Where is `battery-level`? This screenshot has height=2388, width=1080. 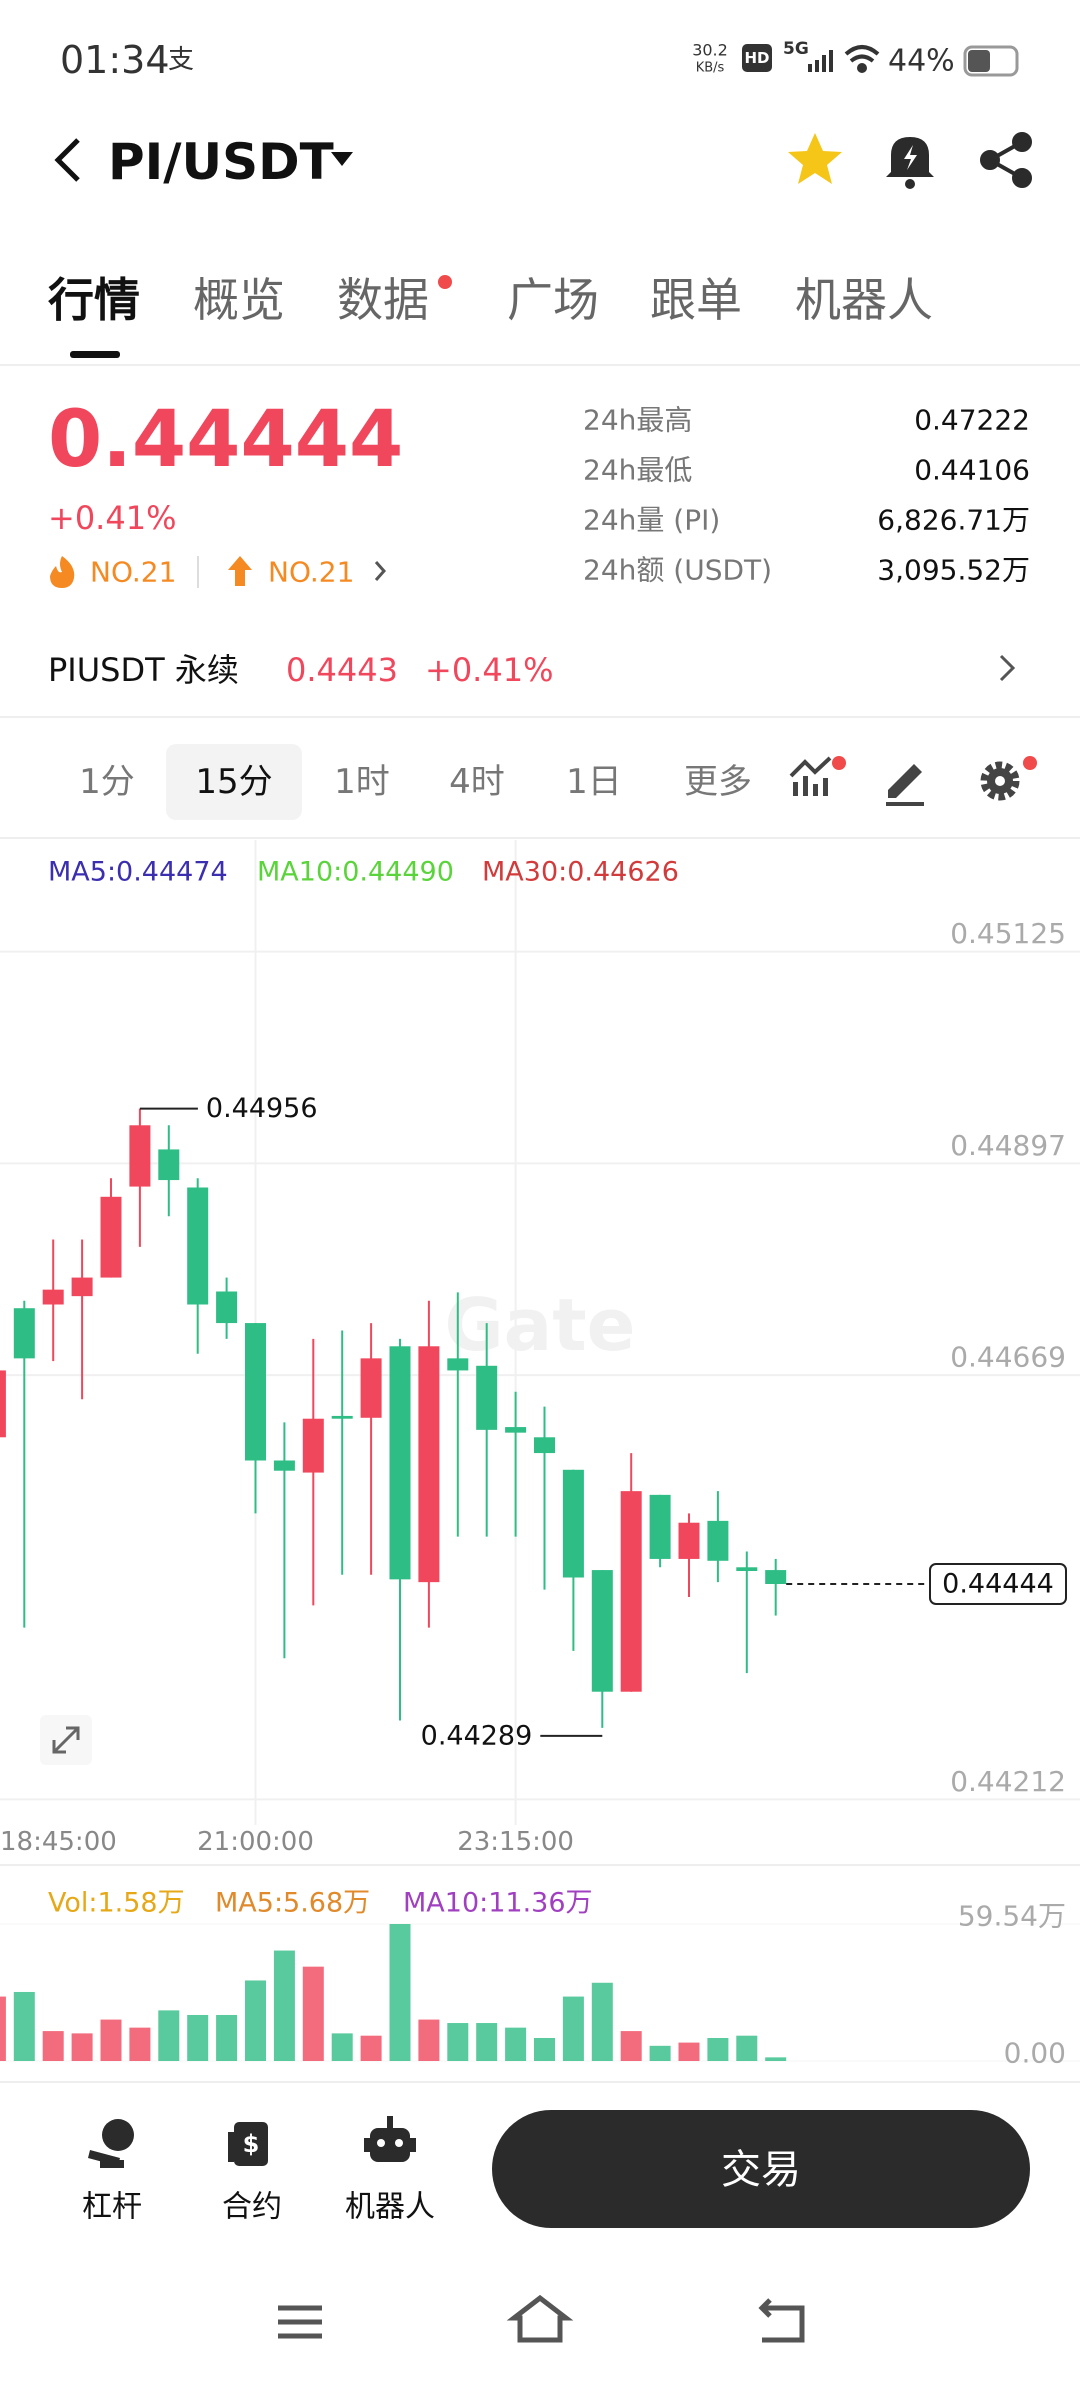 battery-level is located at coordinates (979, 61).